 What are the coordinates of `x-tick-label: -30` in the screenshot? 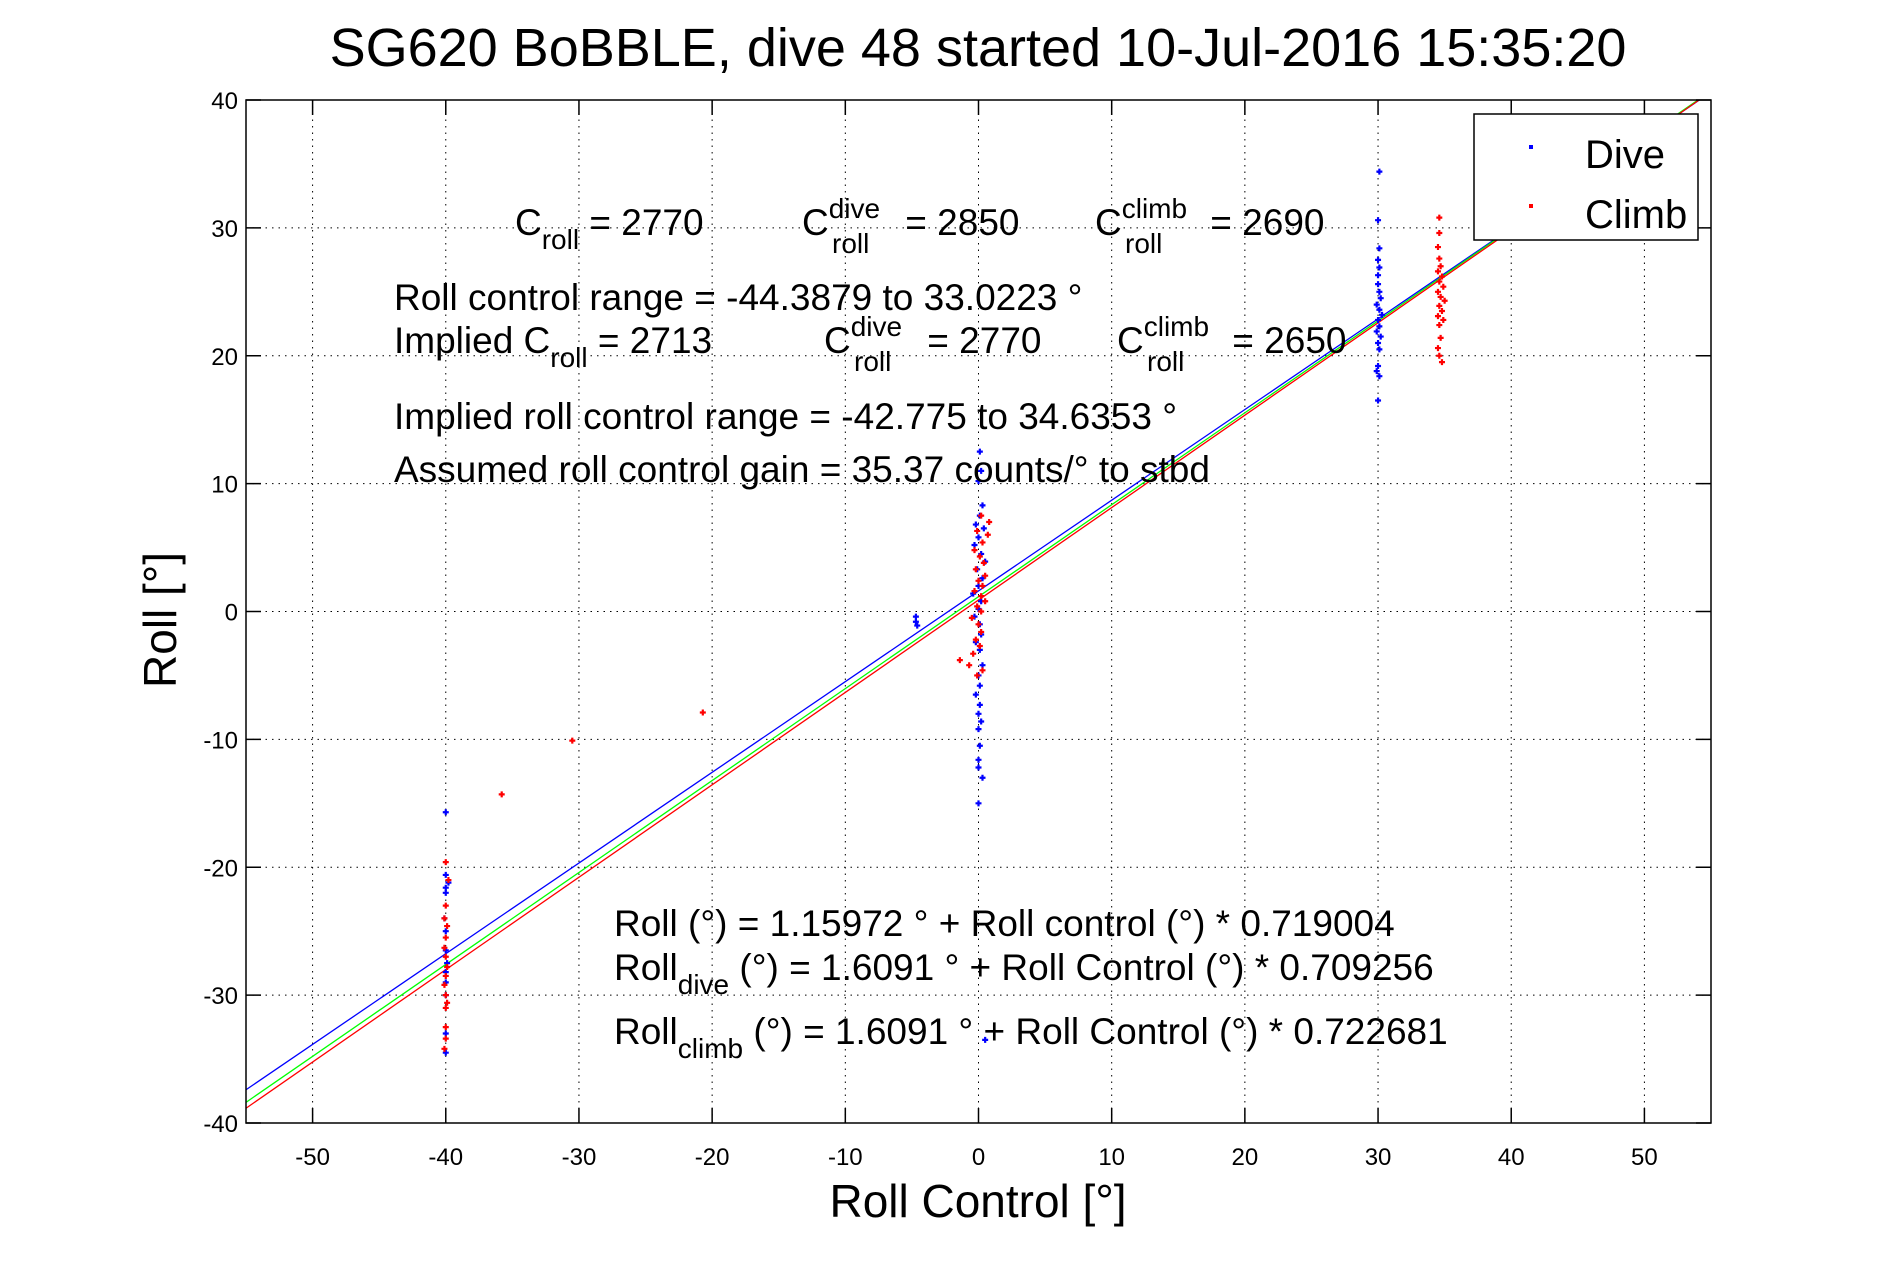 It's located at (579, 1157).